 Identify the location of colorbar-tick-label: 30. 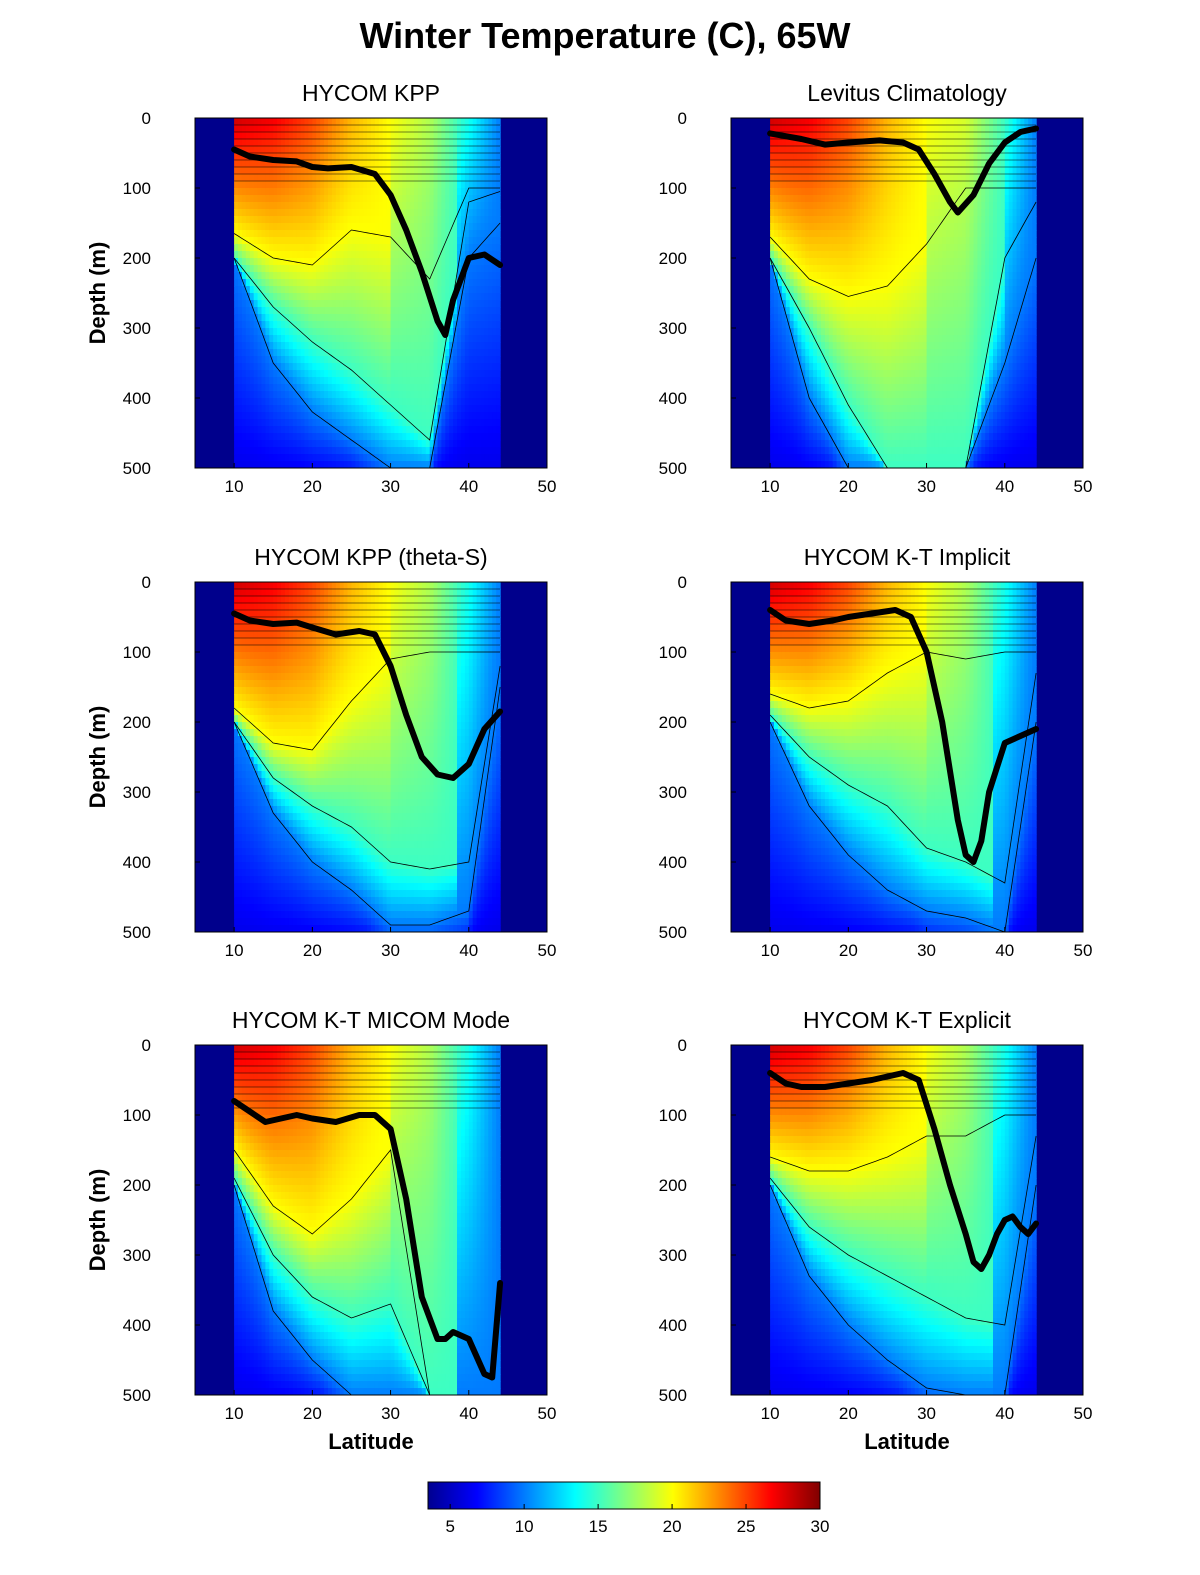
(820, 1526).